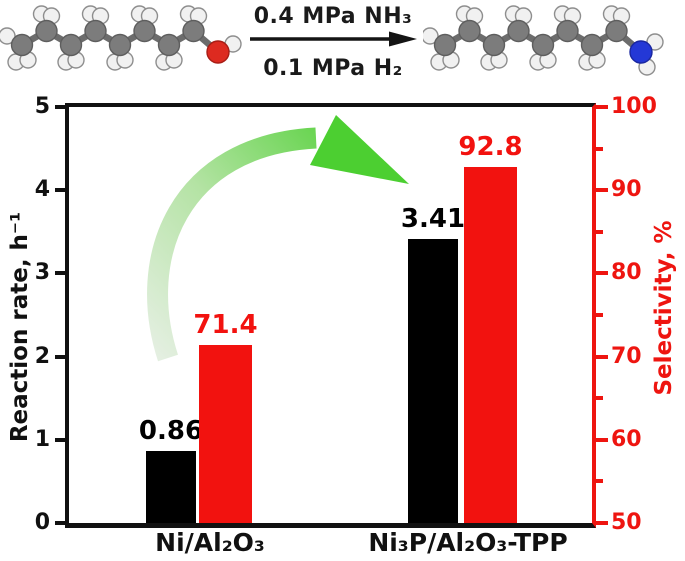 This screenshot has height=561, width=685. What do you see at coordinates (468, 542) in the screenshot?
I see `category-label-ni3p-al2o3-tpp: Ni₃P/Al₂O₃-TPP` at bounding box center [468, 542].